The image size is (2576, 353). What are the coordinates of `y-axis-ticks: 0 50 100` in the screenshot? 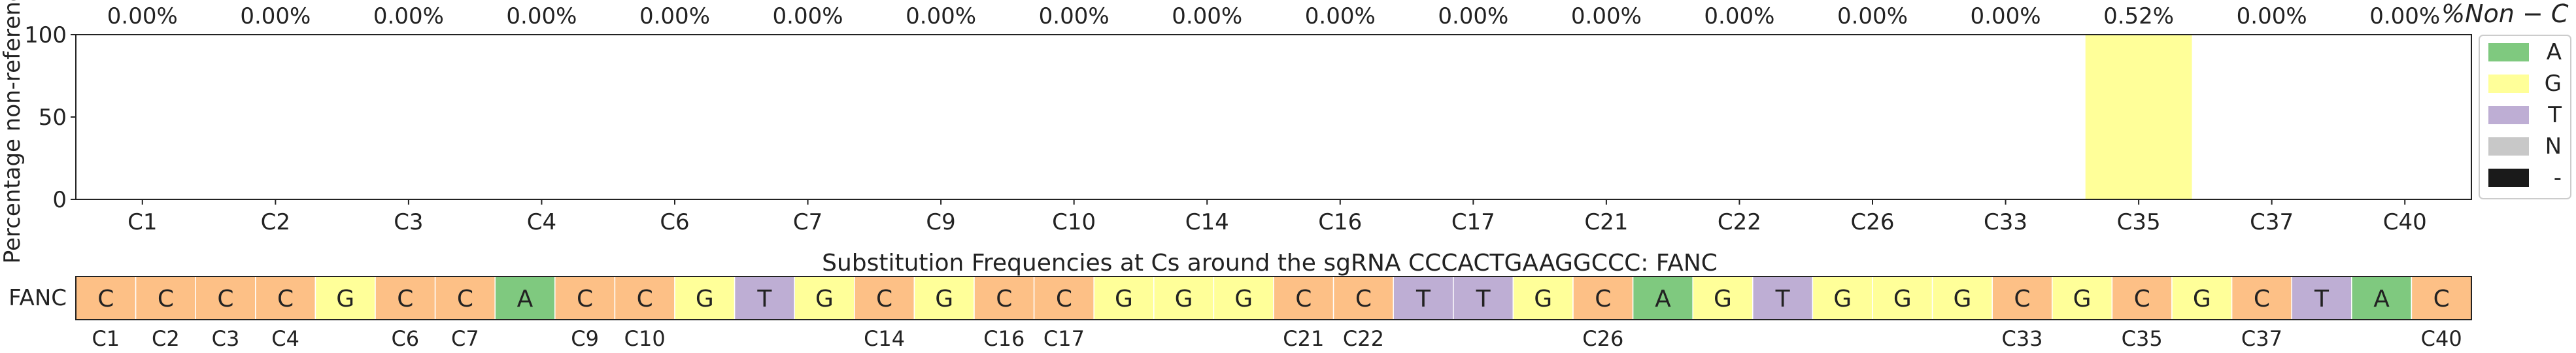 It's located at (50, 117).